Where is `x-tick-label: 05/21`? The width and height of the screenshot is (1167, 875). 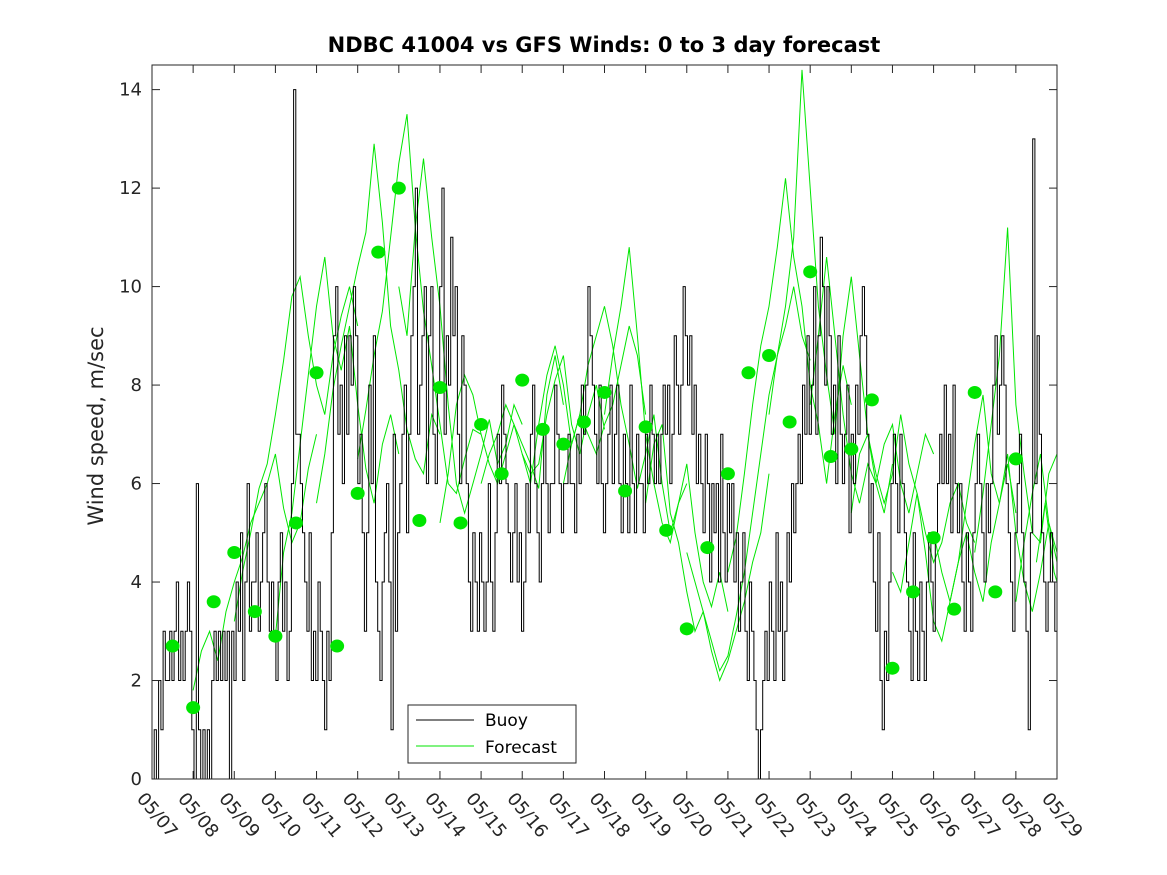
x-tick-label: 05/21 is located at coordinates (732, 815).